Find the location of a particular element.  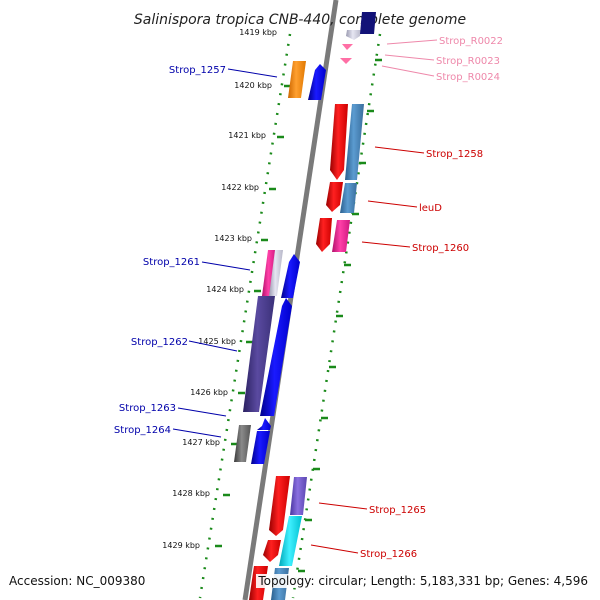

kbp-label: 1426 kbp is located at coordinates (209, 392).